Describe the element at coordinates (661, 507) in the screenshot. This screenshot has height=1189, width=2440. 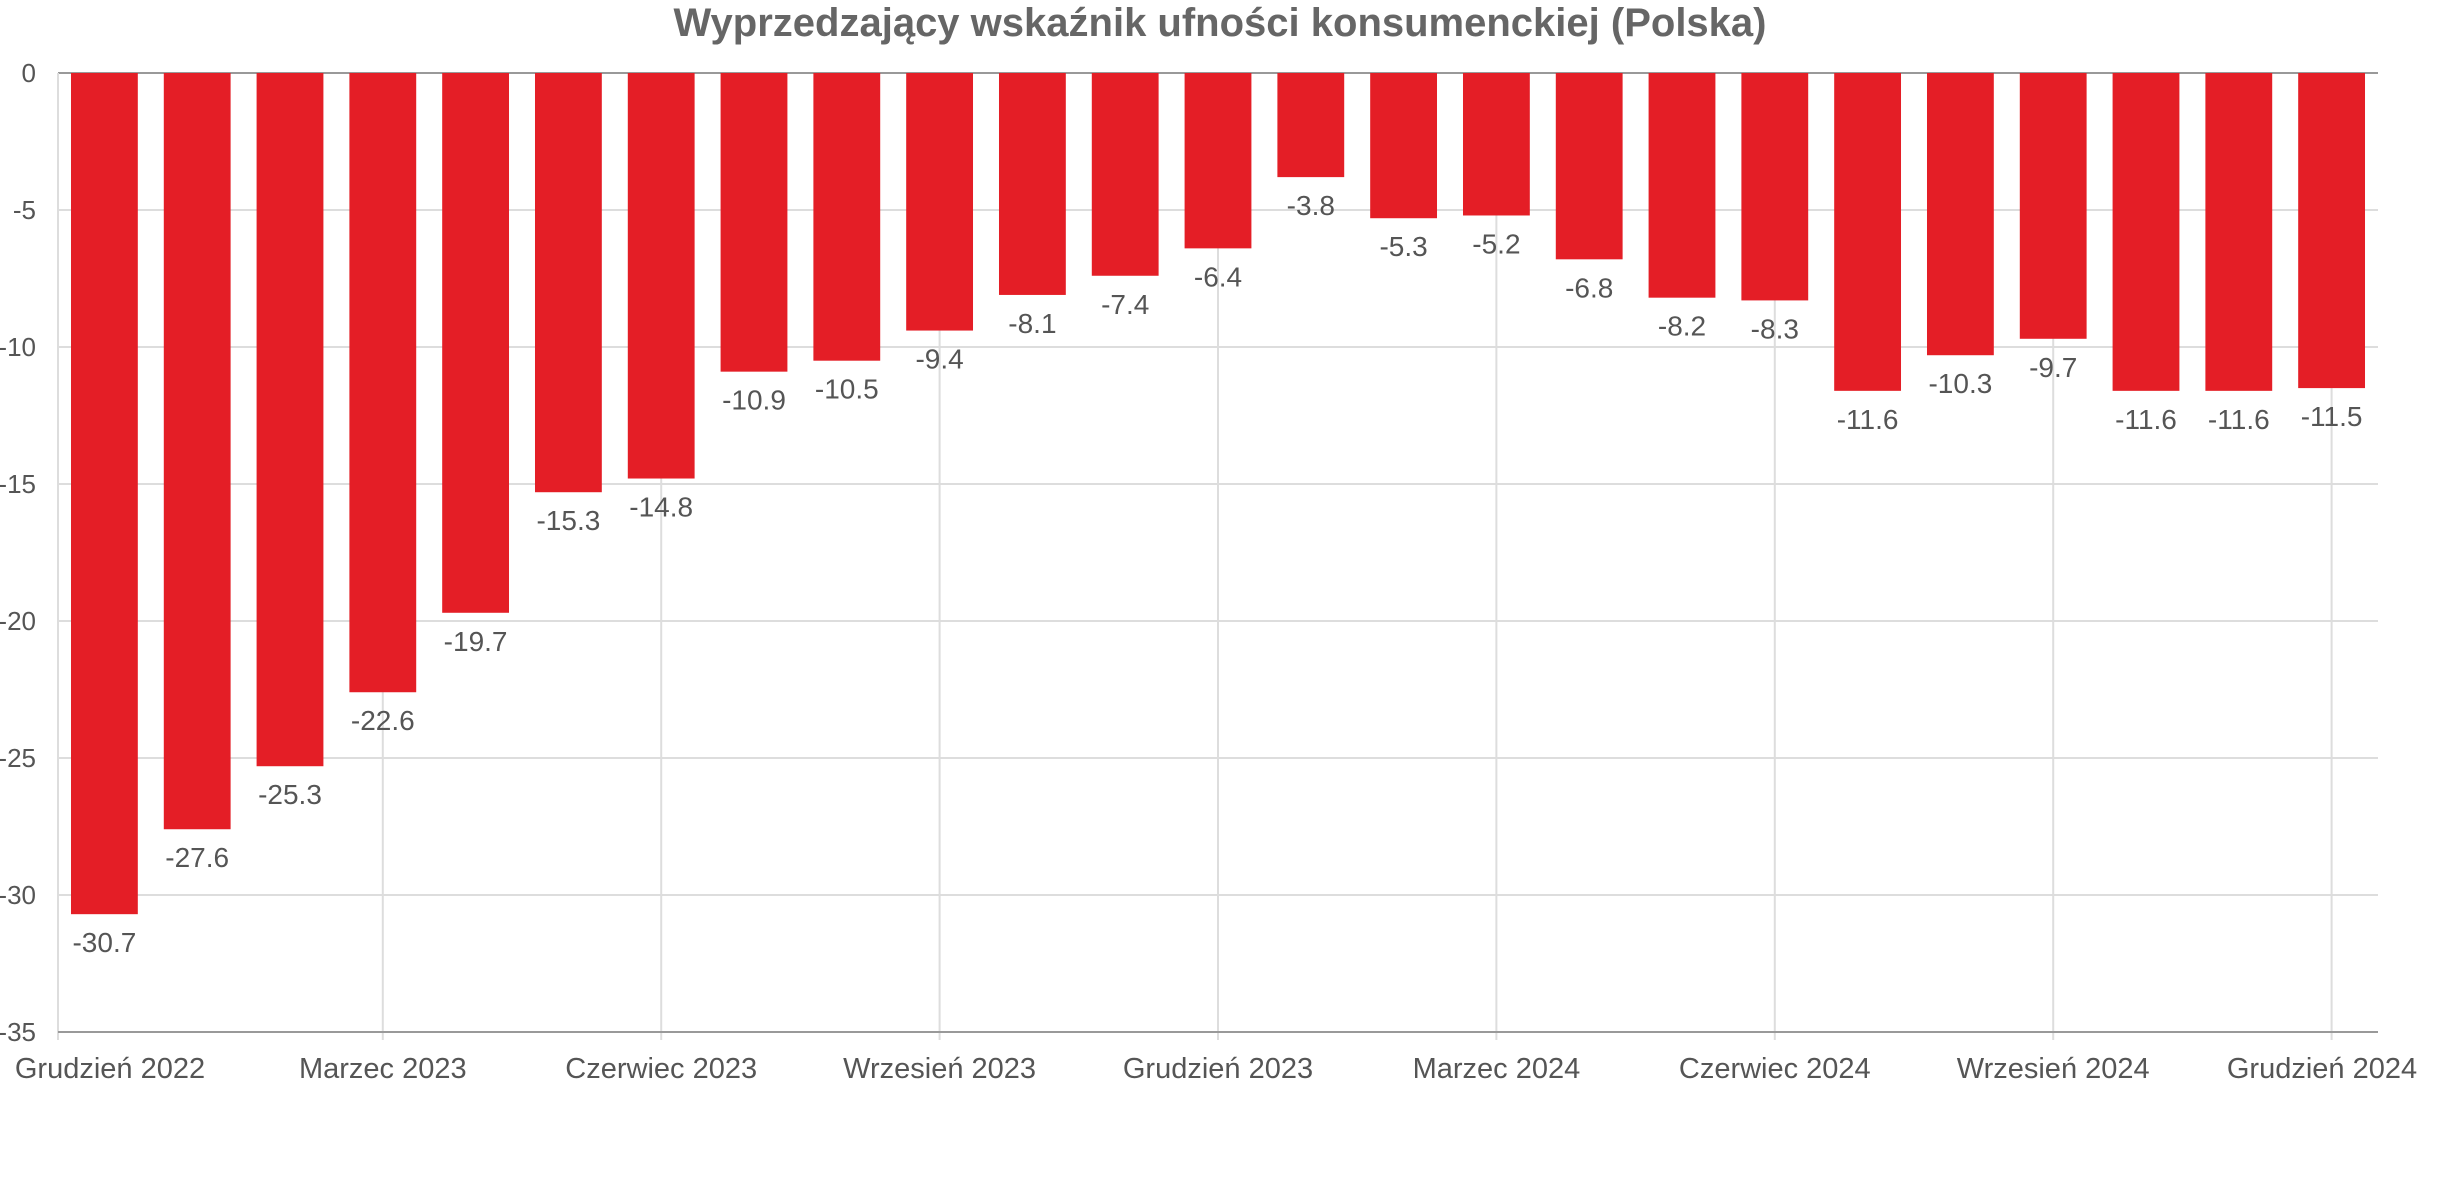
I see `data-label: -14.8` at that location.